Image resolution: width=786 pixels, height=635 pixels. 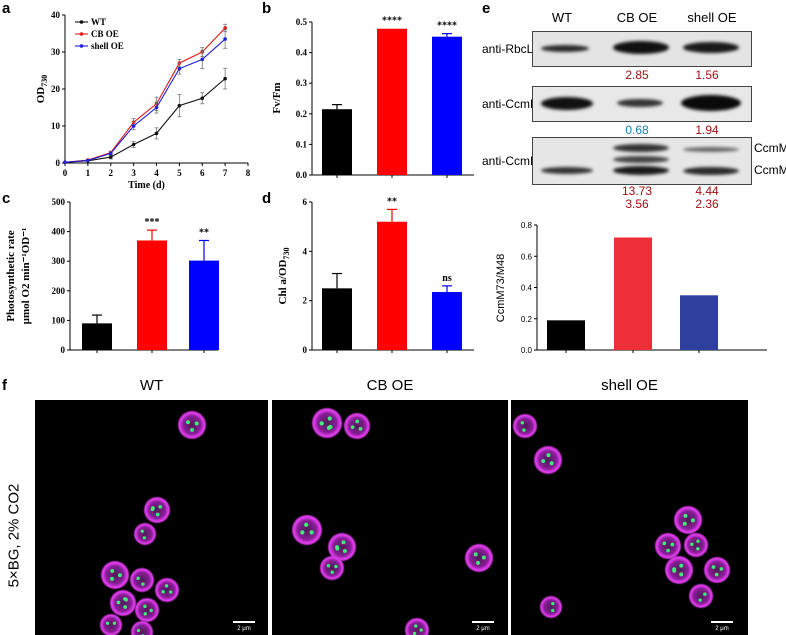 What do you see at coordinates (225, 173) in the screenshot?
I see `x-tick-label: 7` at bounding box center [225, 173].